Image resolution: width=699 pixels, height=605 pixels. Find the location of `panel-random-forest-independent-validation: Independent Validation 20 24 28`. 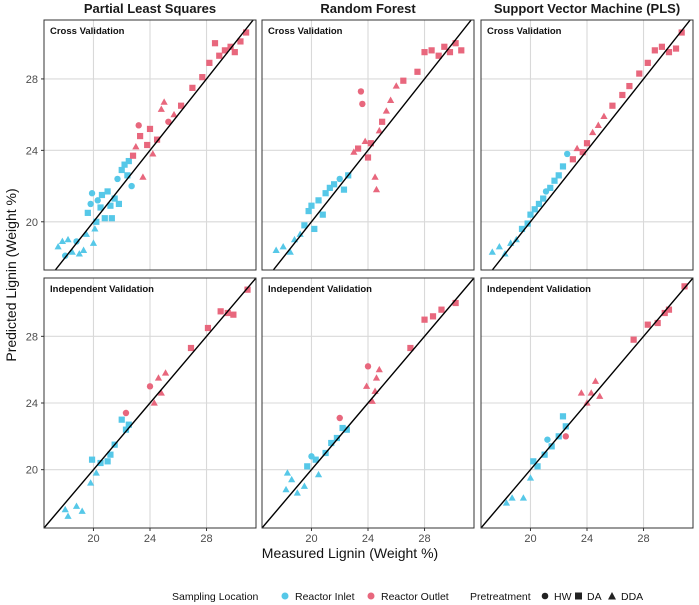

panel-random-forest-independent-validation: Independent Validation 20 24 28 is located at coordinates (368, 411).